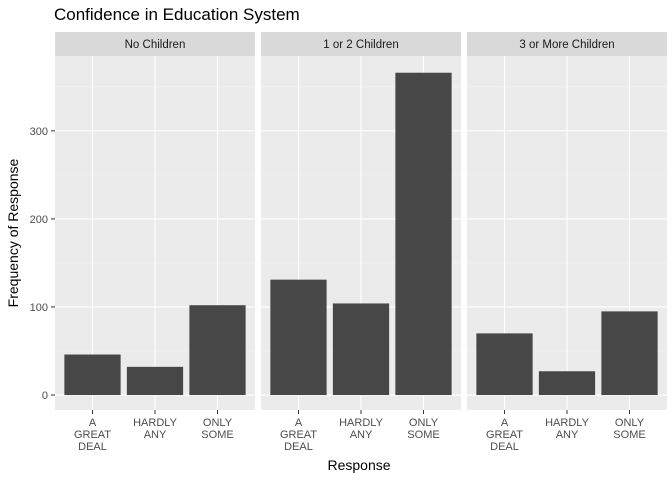  I want to click on facet-strip-label: 3 or More Children, so click(566, 45).